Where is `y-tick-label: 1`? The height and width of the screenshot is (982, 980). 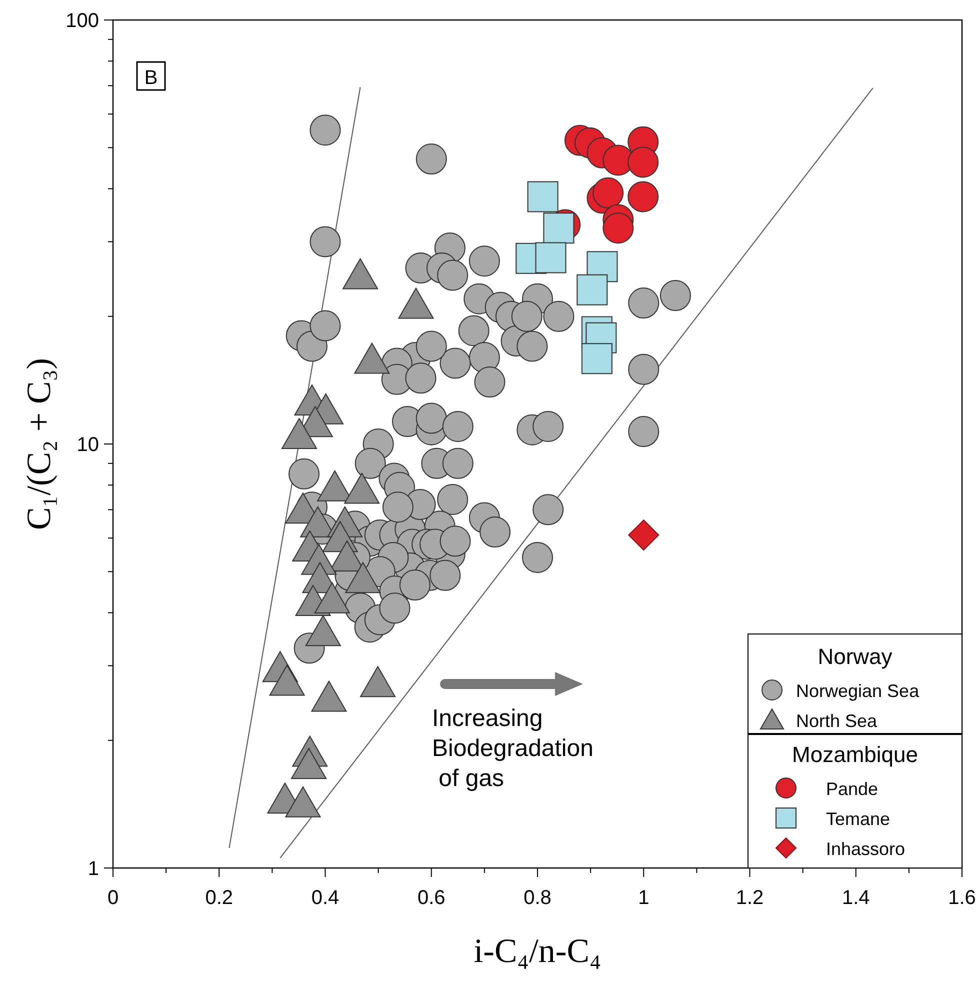 y-tick-label: 1 is located at coordinates (93, 869).